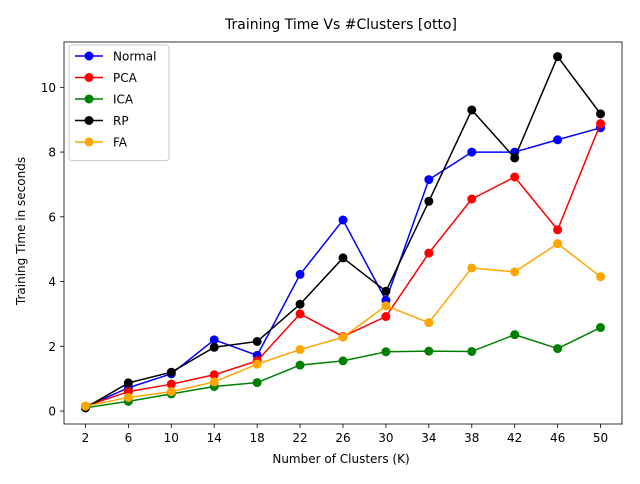 The image size is (640, 484). What do you see at coordinates (86, 438) in the screenshot?
I see `x-tick-label: 2` at bounding box center [86, 438].